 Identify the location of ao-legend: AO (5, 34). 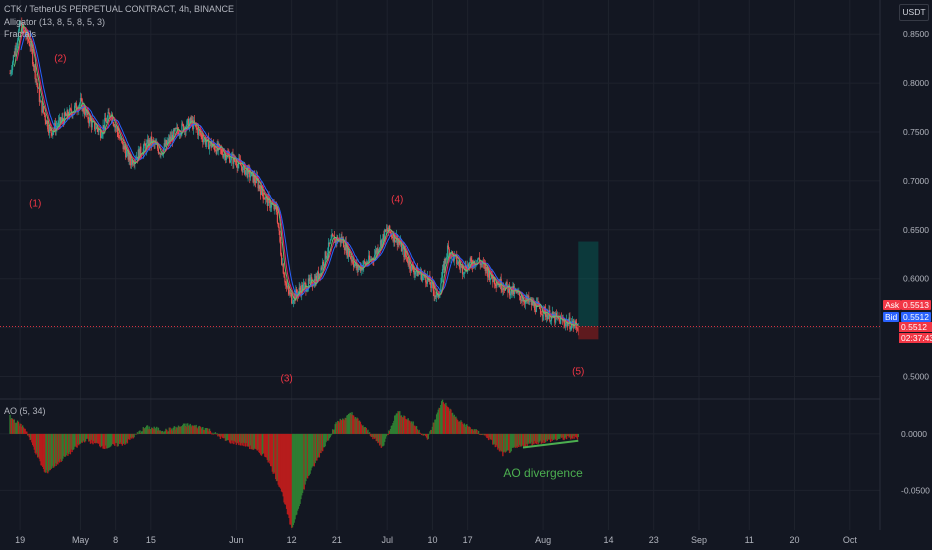
(25, 411).